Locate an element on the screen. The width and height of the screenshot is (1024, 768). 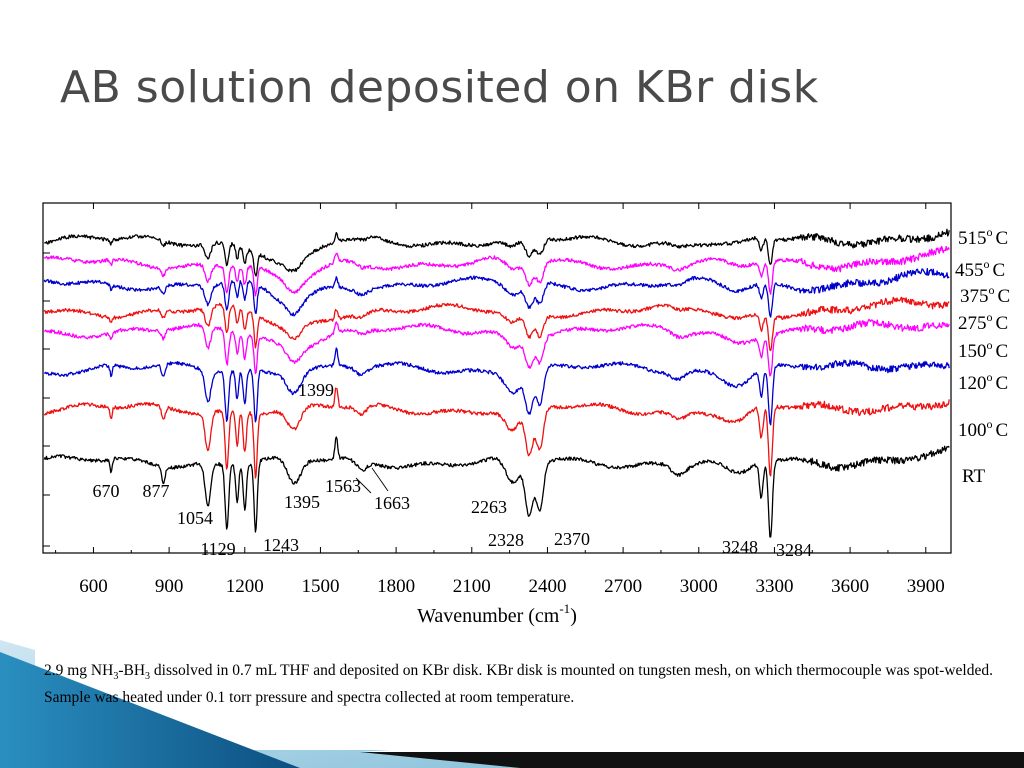
caption-sub-2: 3 is located at coordinates (148, 677).